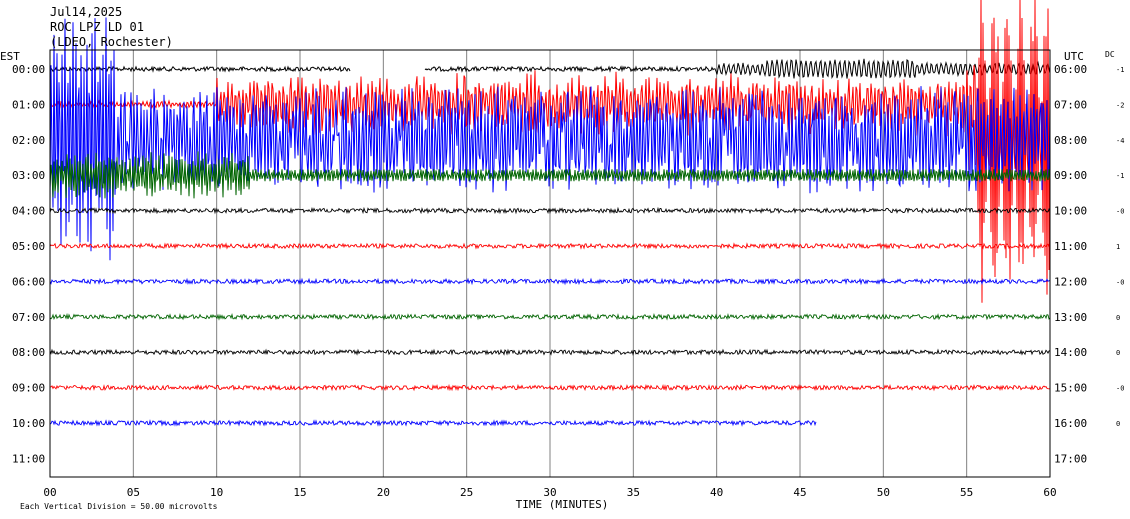 The image size is (1130, 519). What do you see at coordinates (28, 352) in the screenshot?
I see `est-hour-label: 08:00` at bounding box center [28, 352].